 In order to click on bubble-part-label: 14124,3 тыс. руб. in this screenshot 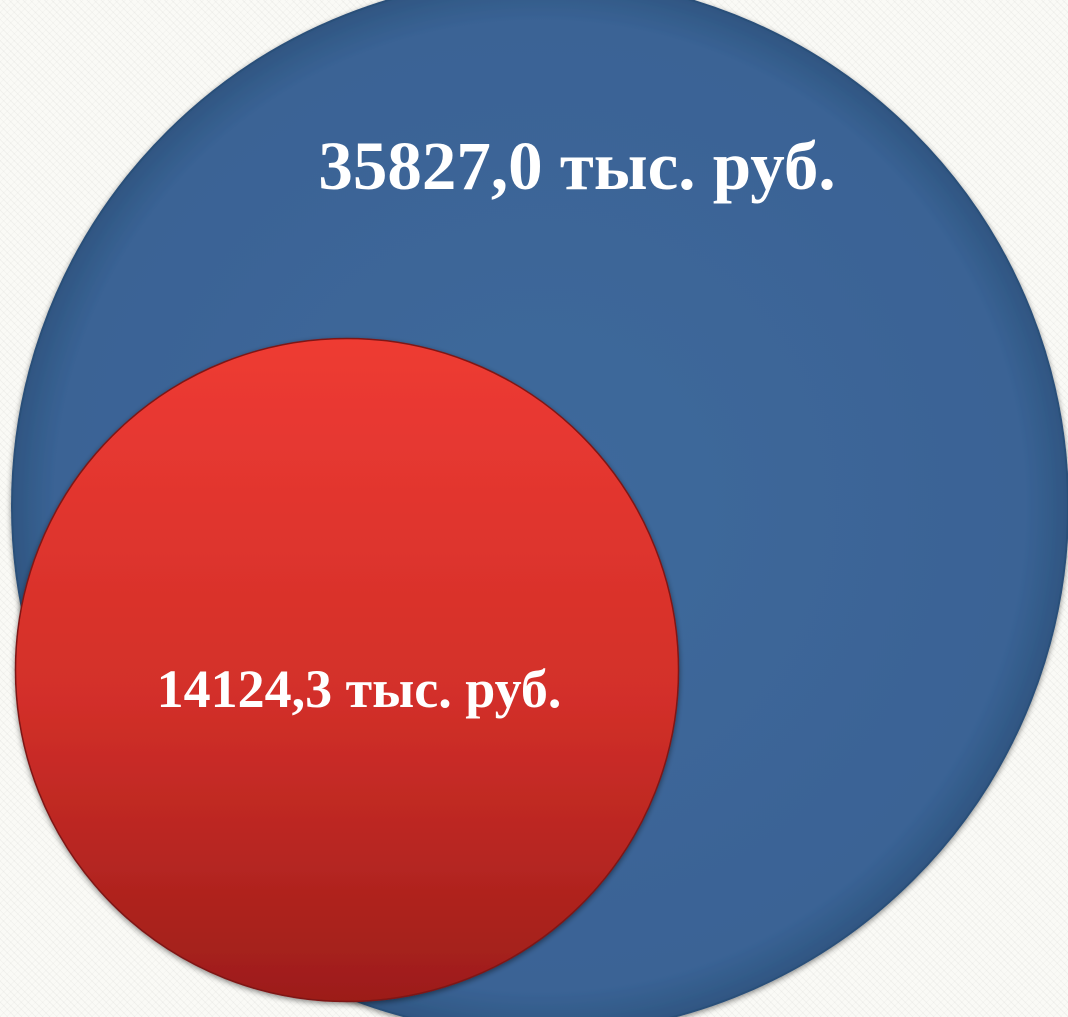, I will do `click(359, 689)`.